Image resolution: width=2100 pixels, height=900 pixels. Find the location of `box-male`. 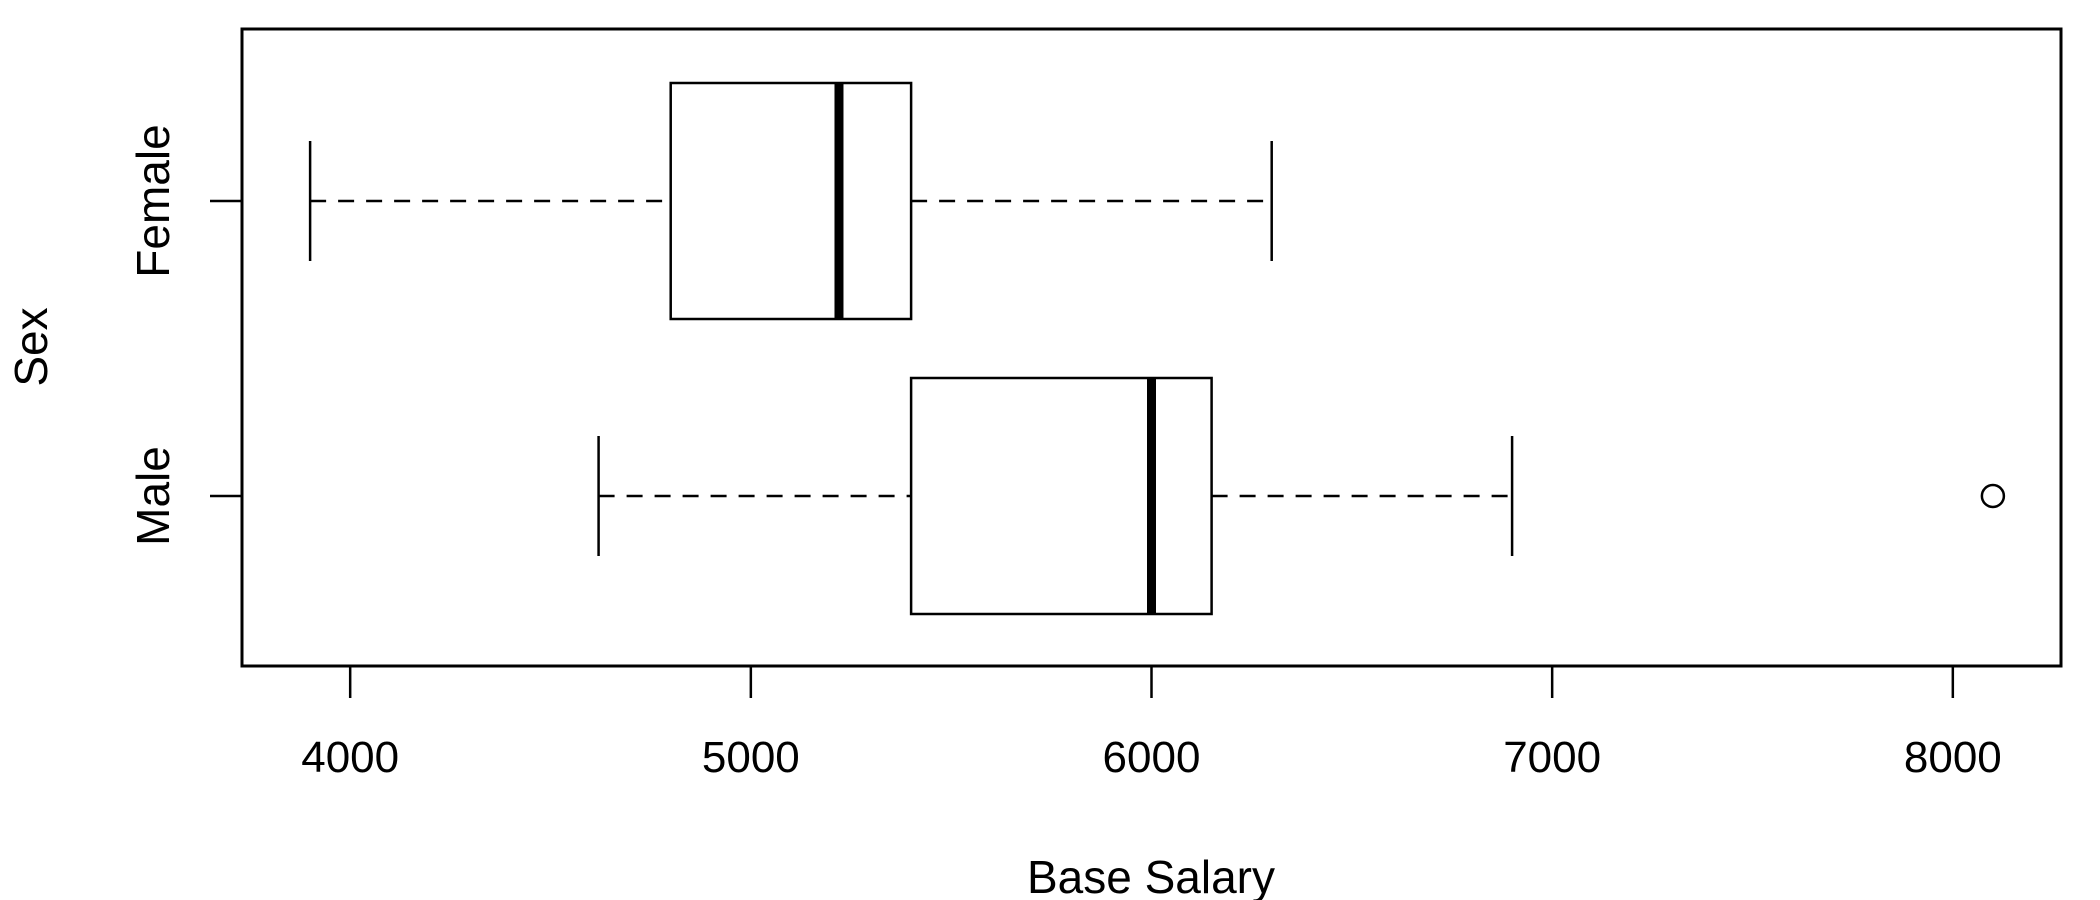

box-male is located at coordinates (1061, 496).